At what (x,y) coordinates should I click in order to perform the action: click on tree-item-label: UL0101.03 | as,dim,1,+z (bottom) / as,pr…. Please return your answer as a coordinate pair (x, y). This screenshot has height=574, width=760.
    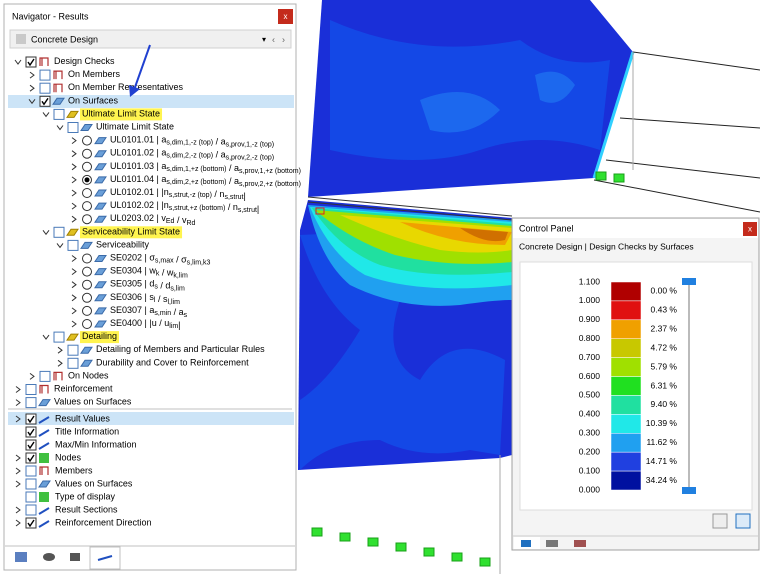
    Looking at the image, I should click on (205, 167).